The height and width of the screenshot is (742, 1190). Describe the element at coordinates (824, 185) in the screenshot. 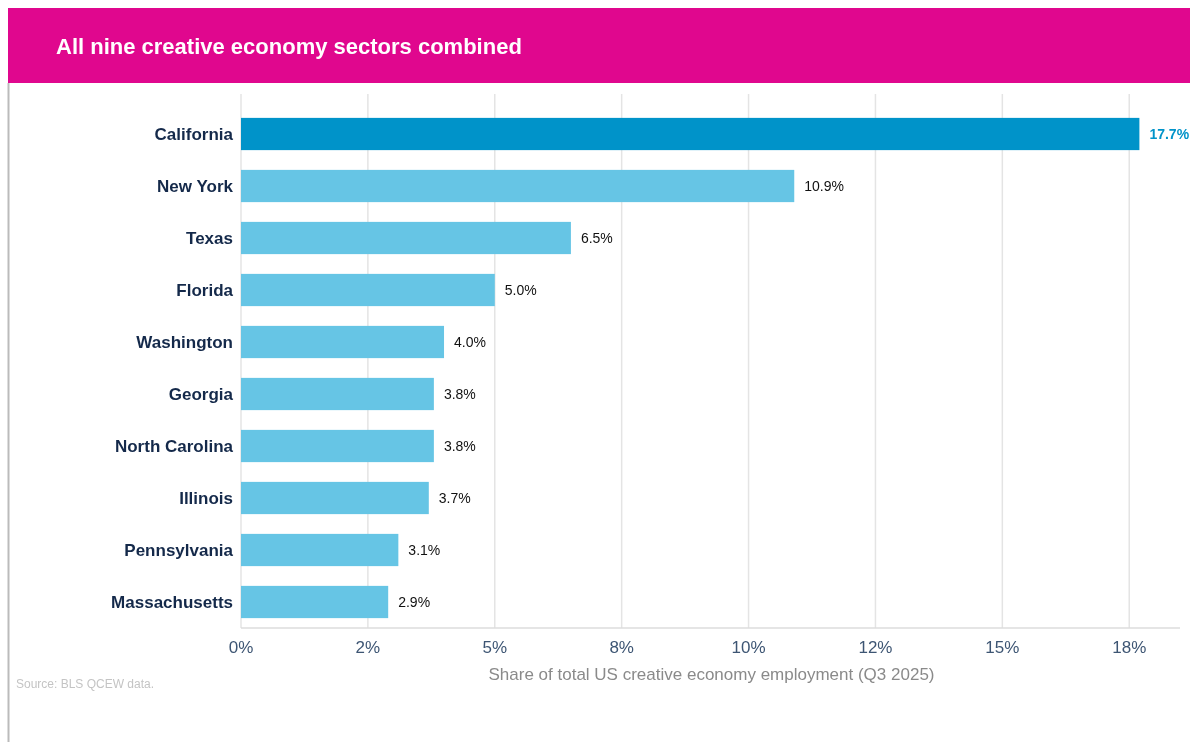

I see `data-label: 10.9%` at that location.